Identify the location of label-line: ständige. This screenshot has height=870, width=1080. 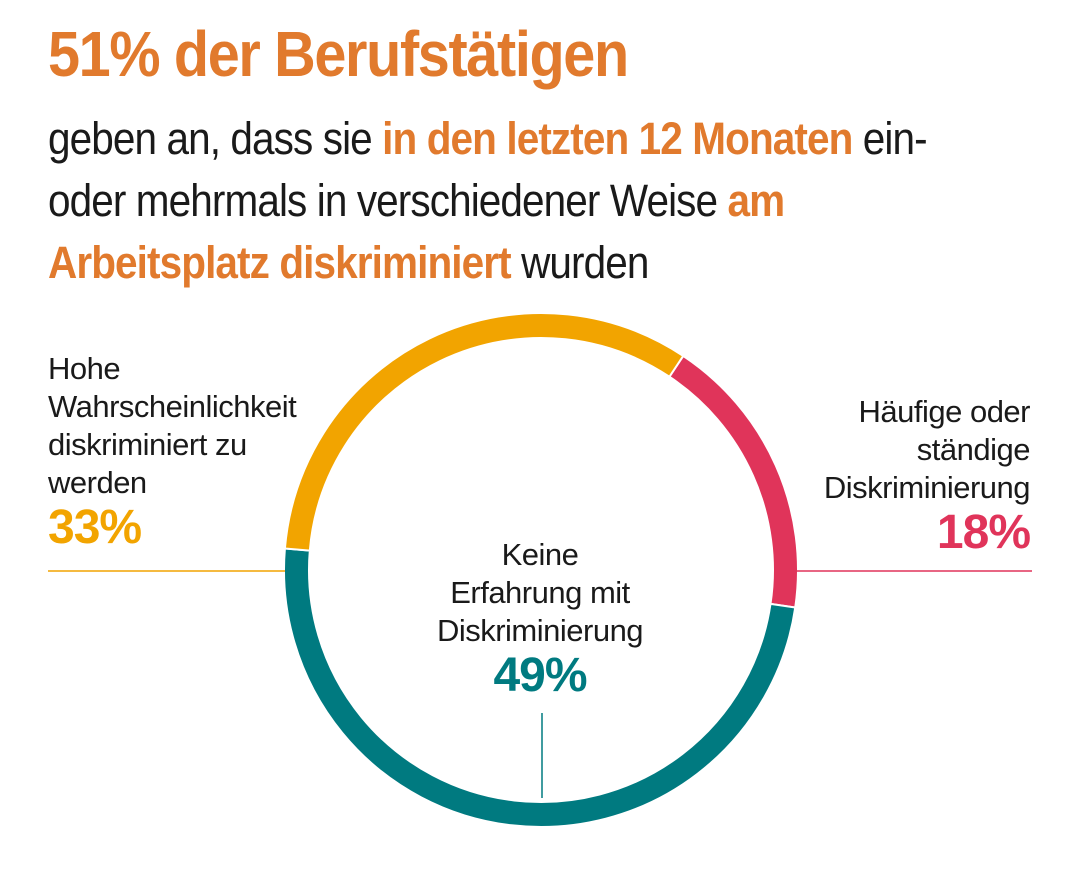
(973, 449).